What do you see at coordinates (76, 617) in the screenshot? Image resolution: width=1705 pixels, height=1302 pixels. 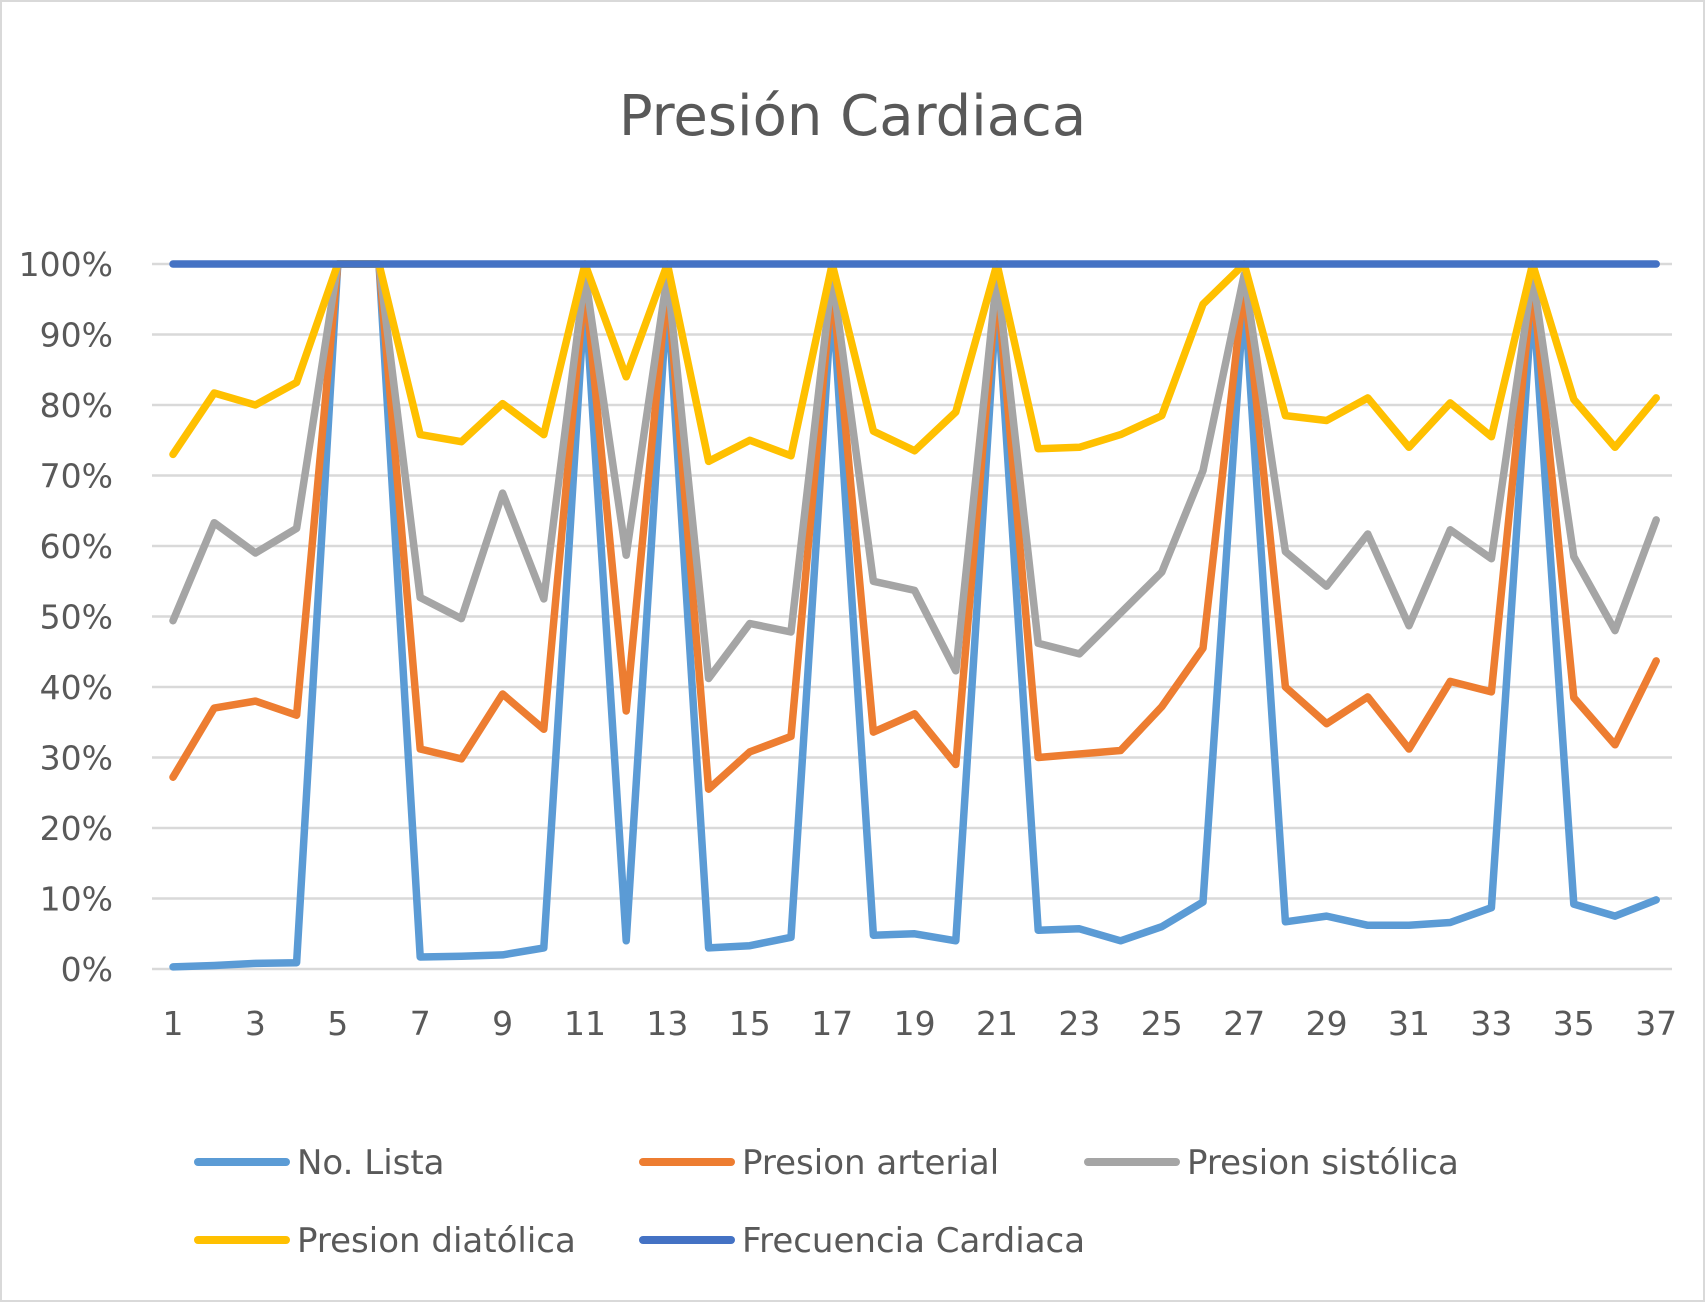 I see `y-tick-label: 50%` at bounding box center [76, 617].